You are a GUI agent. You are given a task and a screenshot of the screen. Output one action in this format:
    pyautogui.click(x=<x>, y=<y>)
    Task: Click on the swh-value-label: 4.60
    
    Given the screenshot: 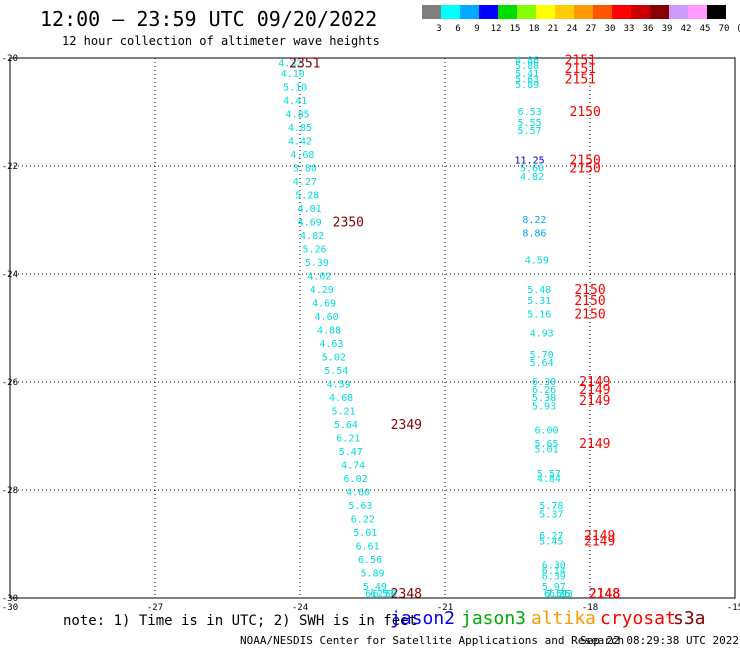 What is the action you would take?
    pyautogui.click(x=327, y=317)
    